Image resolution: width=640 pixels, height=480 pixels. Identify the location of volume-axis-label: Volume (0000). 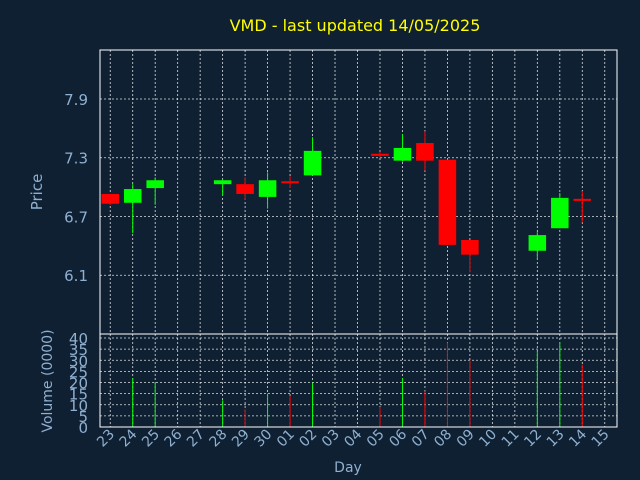
(48, 380).